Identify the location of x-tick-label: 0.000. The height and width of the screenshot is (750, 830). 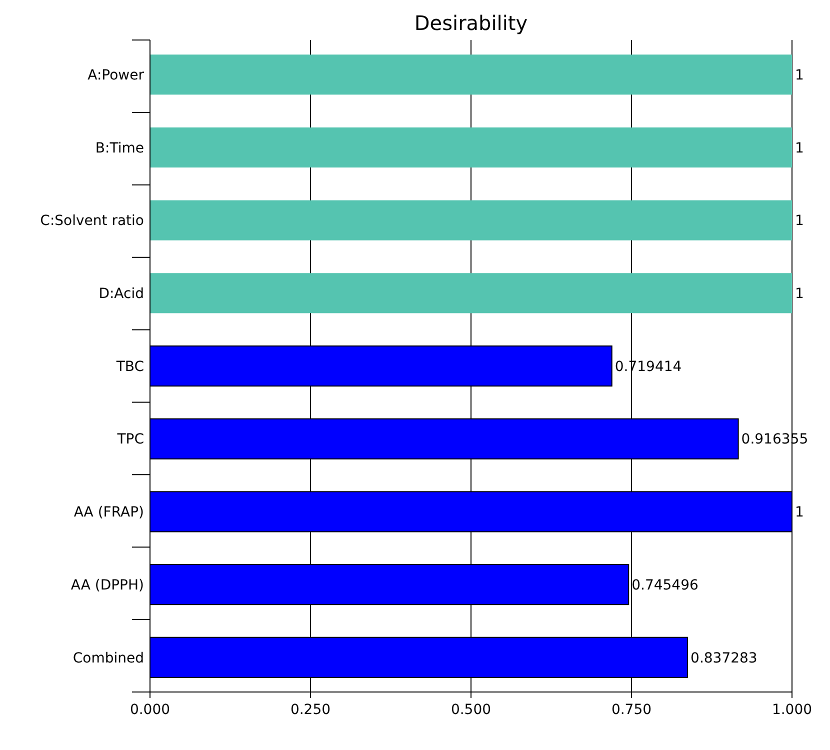
(150, 710).